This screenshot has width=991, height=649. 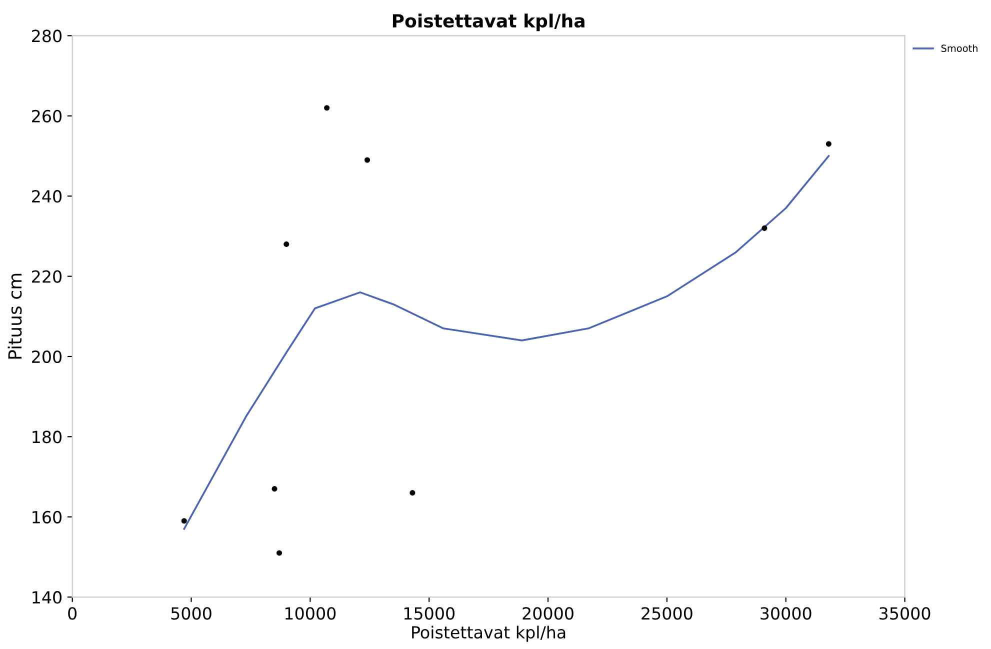 What do you see at coordinates (47, 276) in the screenshot?
I see `y-tick-label: 220` at bounding box center [47, 276].